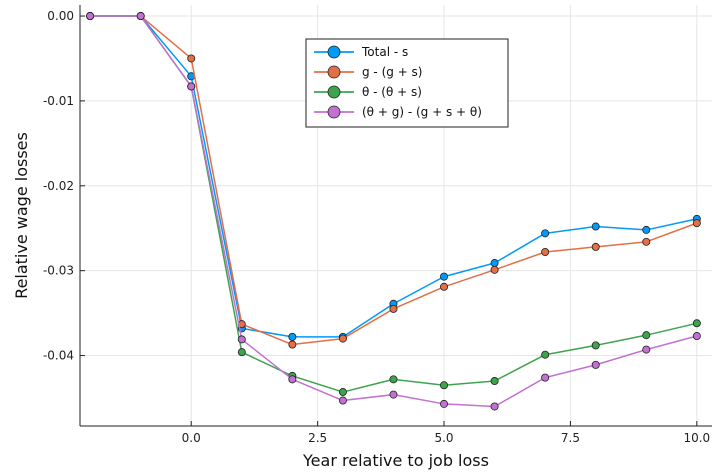 The height and width of the screenshot is (472, 715). Describe the element at coordinates (422, 112) in the screenshot. I see `legend-label: (θ + g) - (g + s + θ)` at that location.